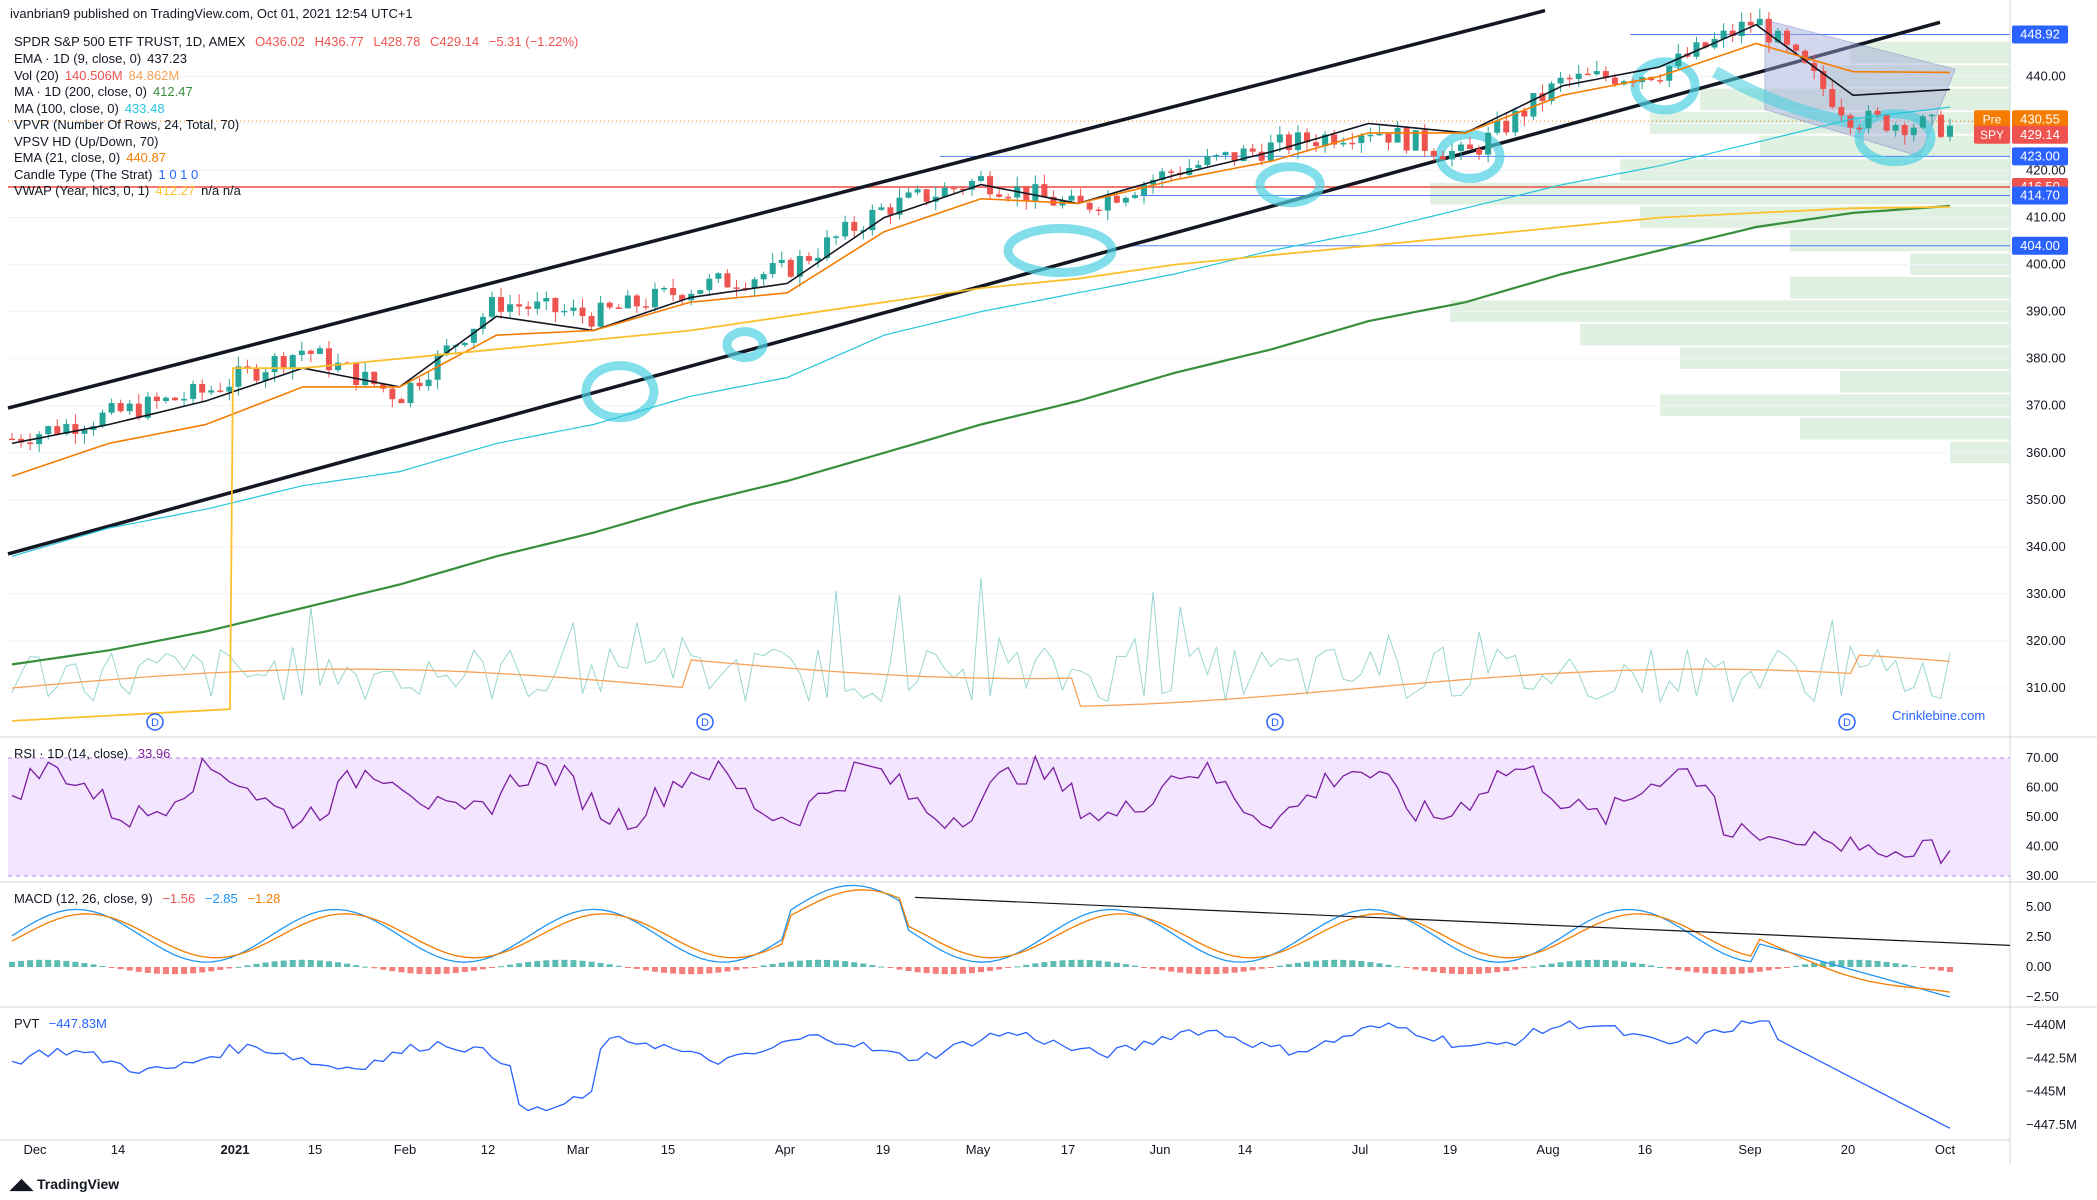  Describe the element at coordinates (2042, 875) in the screenshot. I see `rsi-tick-label: 30.00` at that location.